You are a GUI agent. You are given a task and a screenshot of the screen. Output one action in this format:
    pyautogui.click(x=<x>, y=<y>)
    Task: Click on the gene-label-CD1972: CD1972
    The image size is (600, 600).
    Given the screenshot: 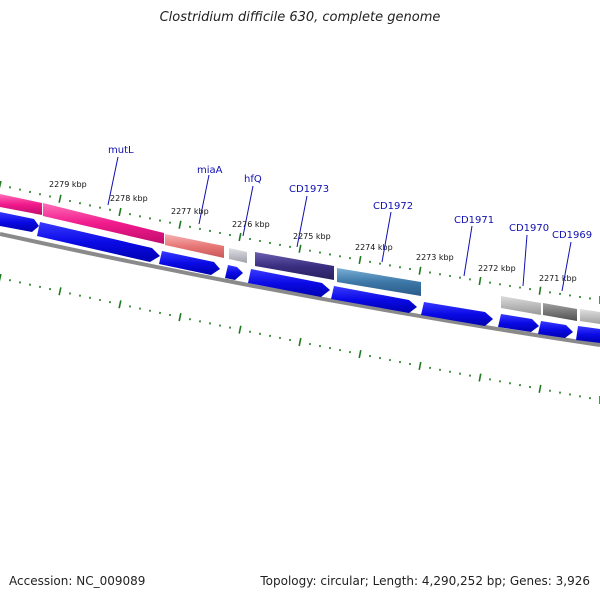 What is the action you would take?
    pyautogui.click(x=393, y=206)
    